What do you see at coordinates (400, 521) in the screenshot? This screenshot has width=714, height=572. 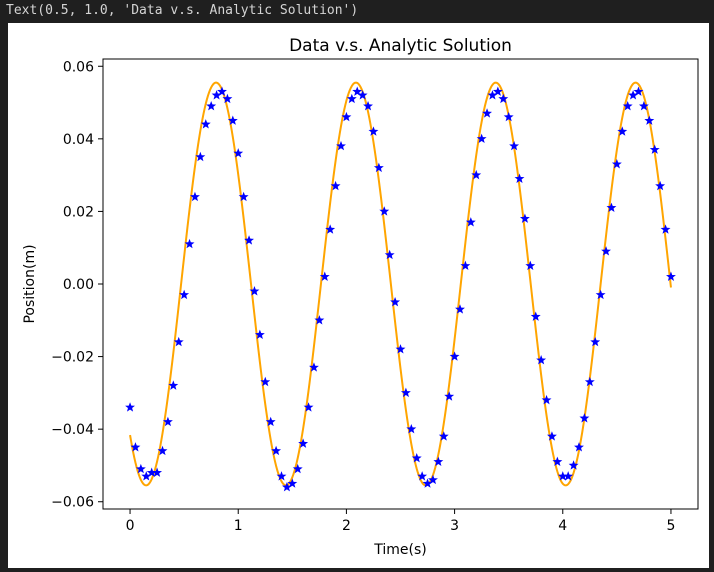 I see `x-axis: 0 1 2 3 4 5` at bounding box center [400, 521].